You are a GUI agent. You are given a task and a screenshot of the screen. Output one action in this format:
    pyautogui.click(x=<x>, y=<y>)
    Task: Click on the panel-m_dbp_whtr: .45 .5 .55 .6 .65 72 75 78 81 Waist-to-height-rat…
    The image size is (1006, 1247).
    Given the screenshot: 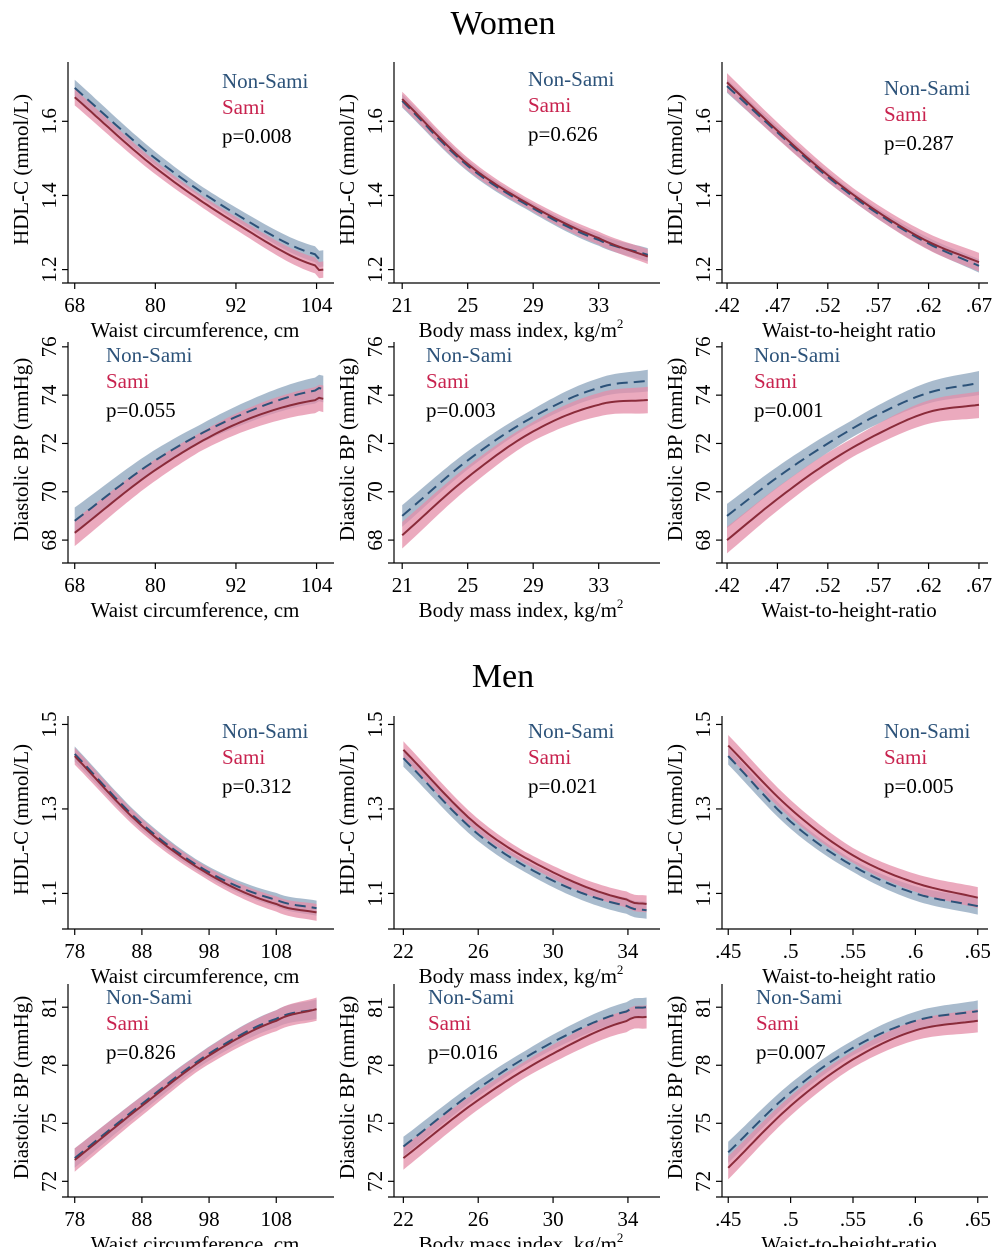 What is the action you would take?
    pyautogui.click(x=827, y=1115)
    